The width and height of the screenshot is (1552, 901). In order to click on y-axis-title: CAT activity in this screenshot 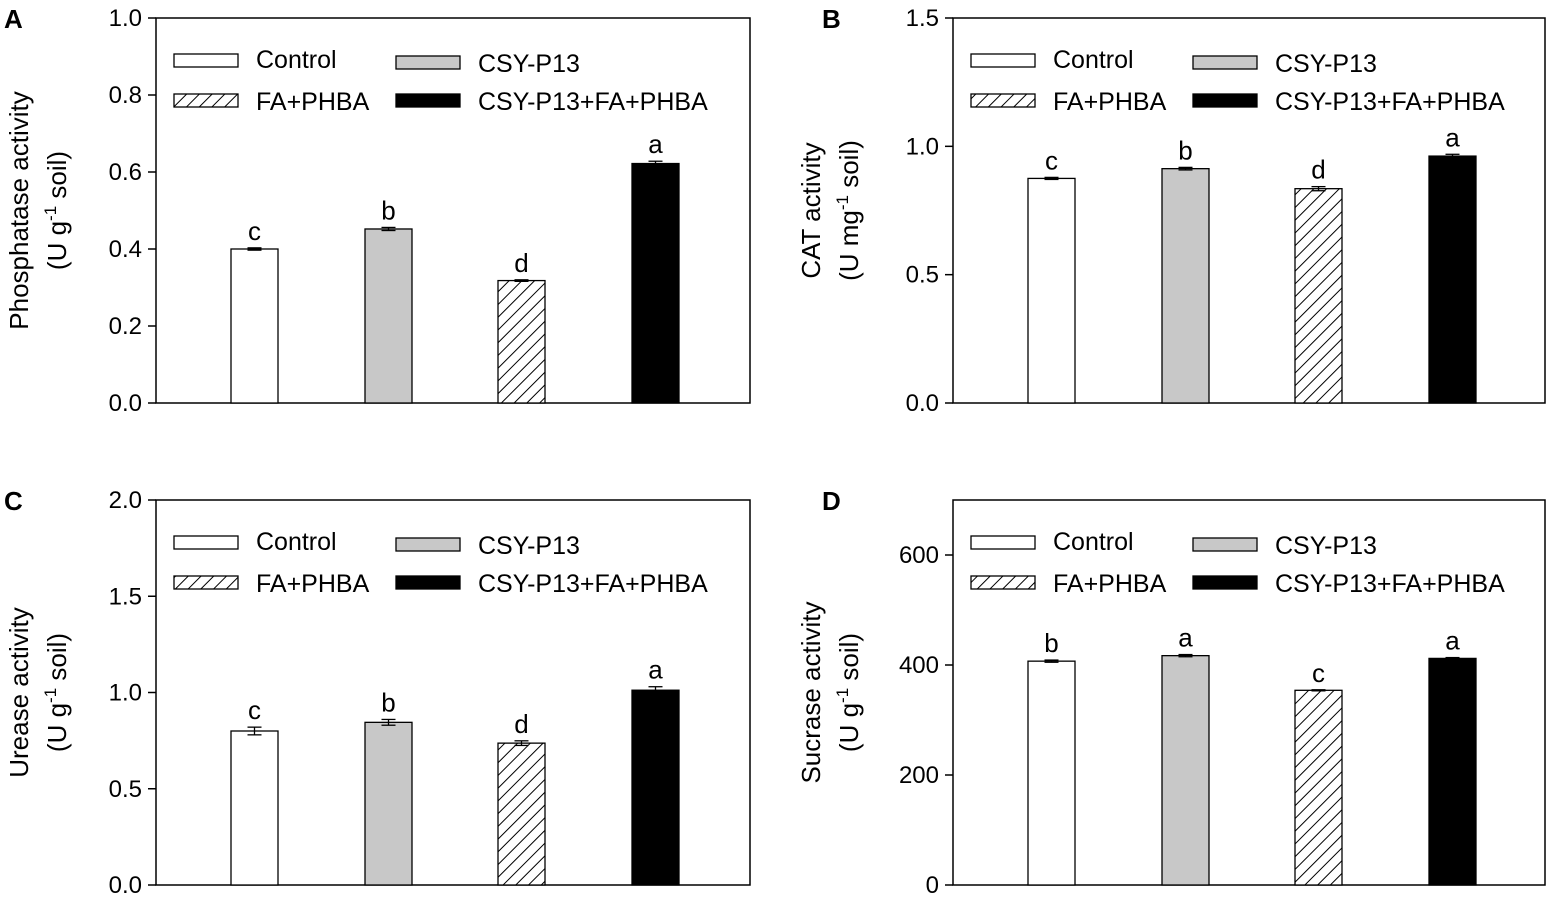, I will do `click(811, 210)`.